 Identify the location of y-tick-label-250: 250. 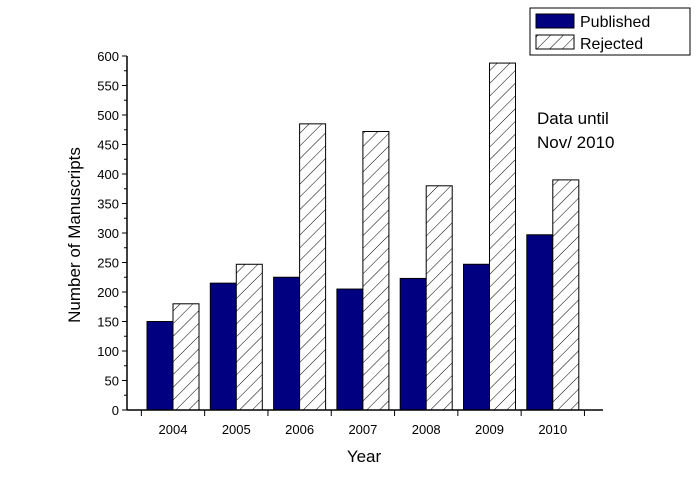
(108, 263).